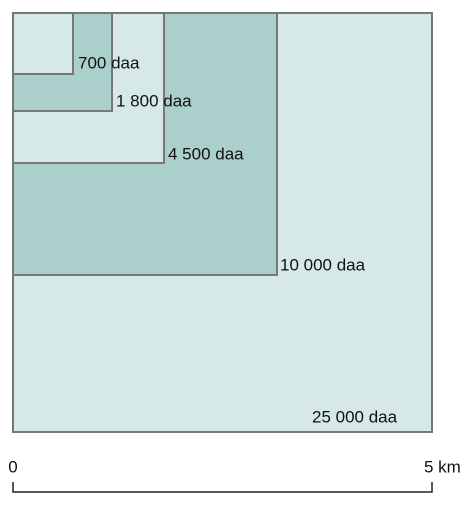 This screenshot has width=476, height=507. Describe the element at coordinates (12, 466) in the screenshot. I see `scale-start: 0` at that location.